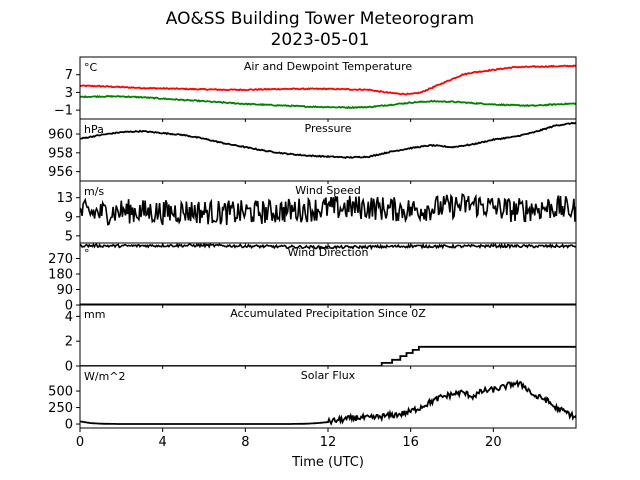 This screenshot has width=640, height=480. What do you see at coordinates (320, 40) in the screenshot?
I see `chart-subtitle: 2023-05-01` at bounding box center [320, 40].